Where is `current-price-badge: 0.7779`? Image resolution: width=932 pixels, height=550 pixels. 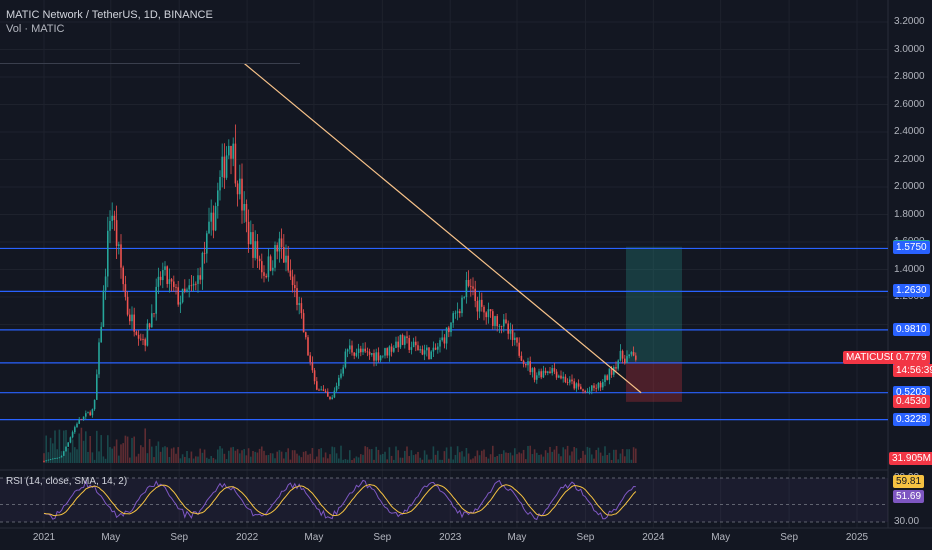
current-price-badge: 0.7779 is located at coordinates (911, 357).